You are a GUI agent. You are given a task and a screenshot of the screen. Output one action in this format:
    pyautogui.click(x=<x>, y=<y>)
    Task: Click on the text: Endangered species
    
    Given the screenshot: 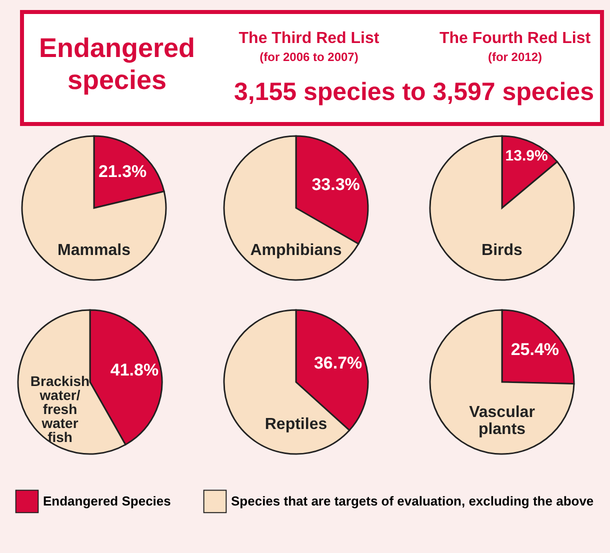 What is the action you would take?
    pyautogui.click(x=117, y=64)
    